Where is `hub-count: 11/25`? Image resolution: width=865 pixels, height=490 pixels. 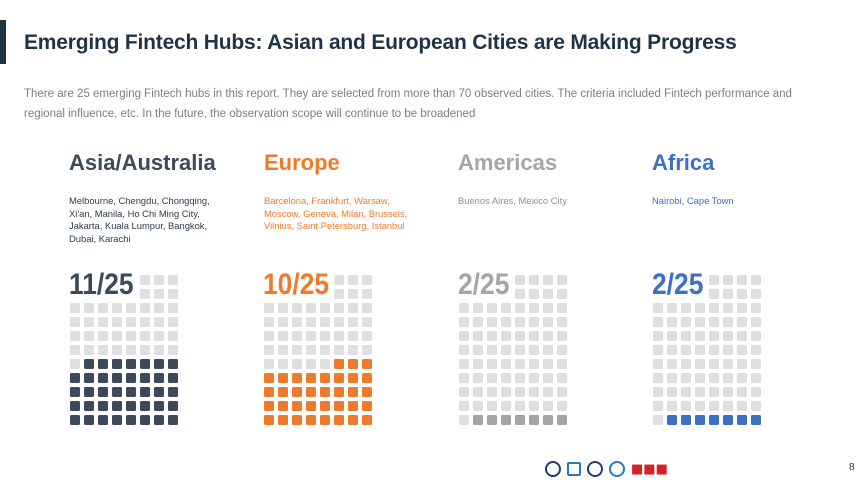 hub-count: 11/25 is located at coordinates (104, 285).